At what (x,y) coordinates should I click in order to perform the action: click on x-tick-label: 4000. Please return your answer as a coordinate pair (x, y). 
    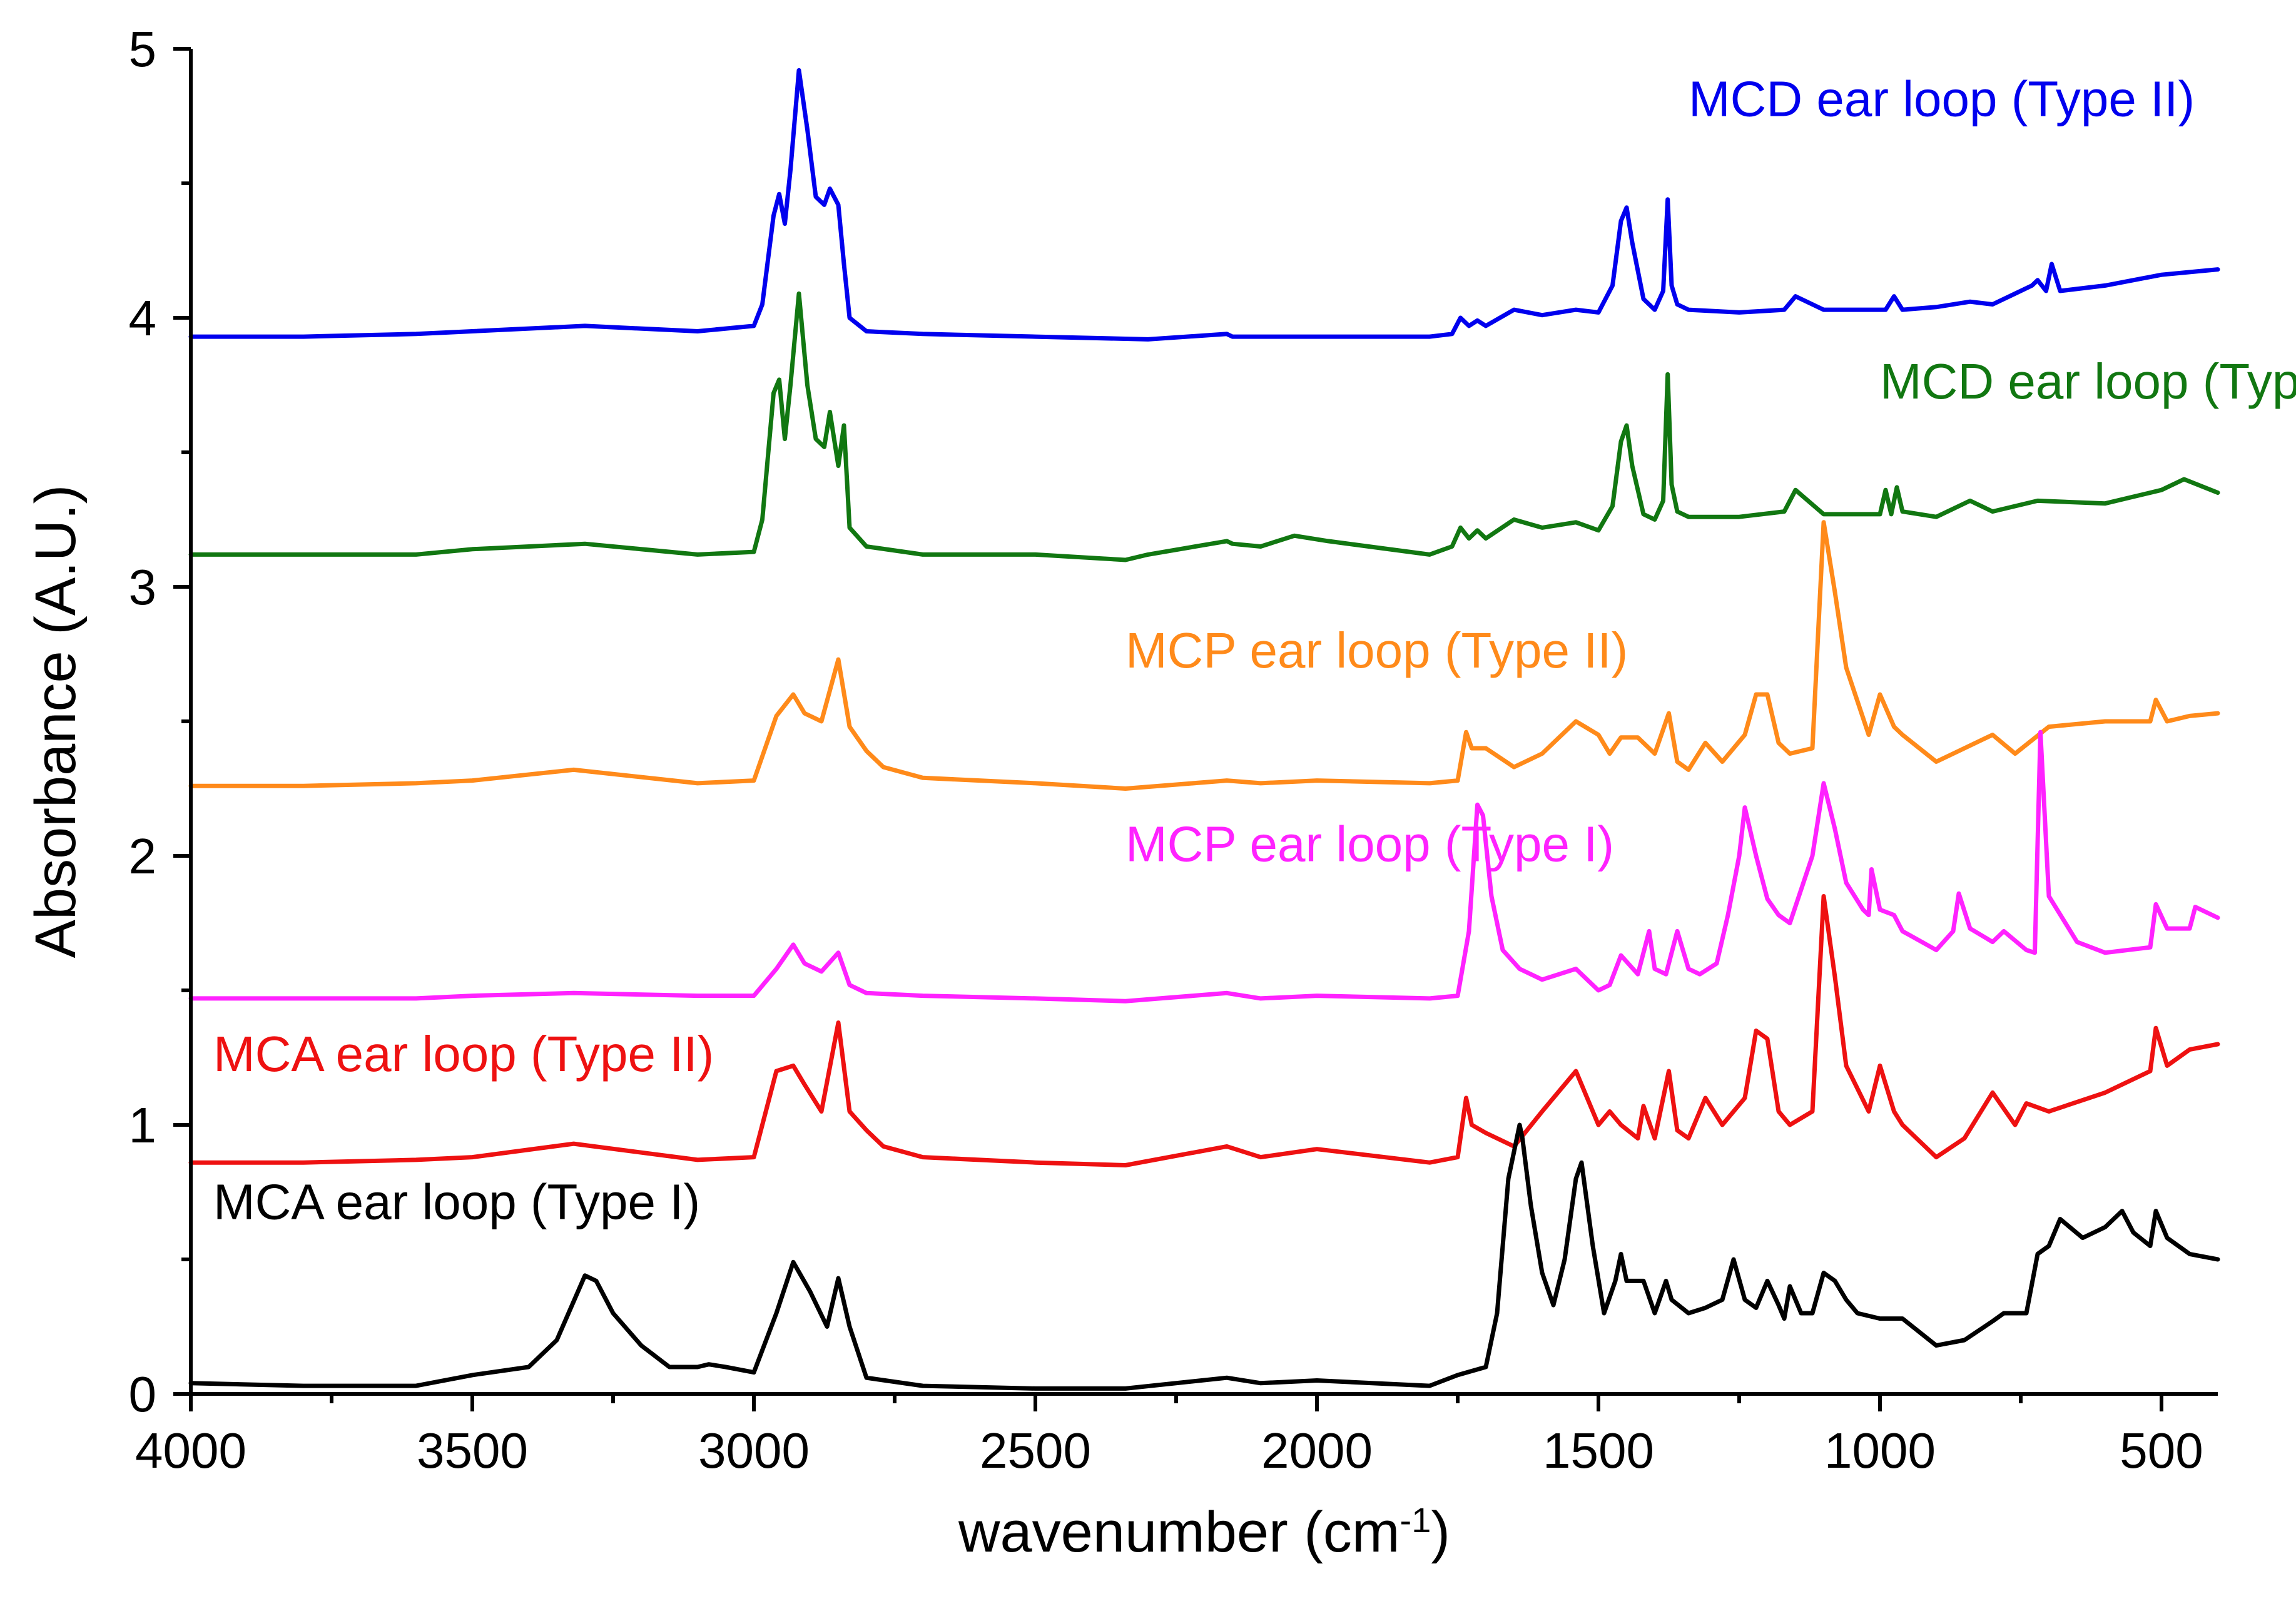
    Looking at the image, I should click on (190, 1451).